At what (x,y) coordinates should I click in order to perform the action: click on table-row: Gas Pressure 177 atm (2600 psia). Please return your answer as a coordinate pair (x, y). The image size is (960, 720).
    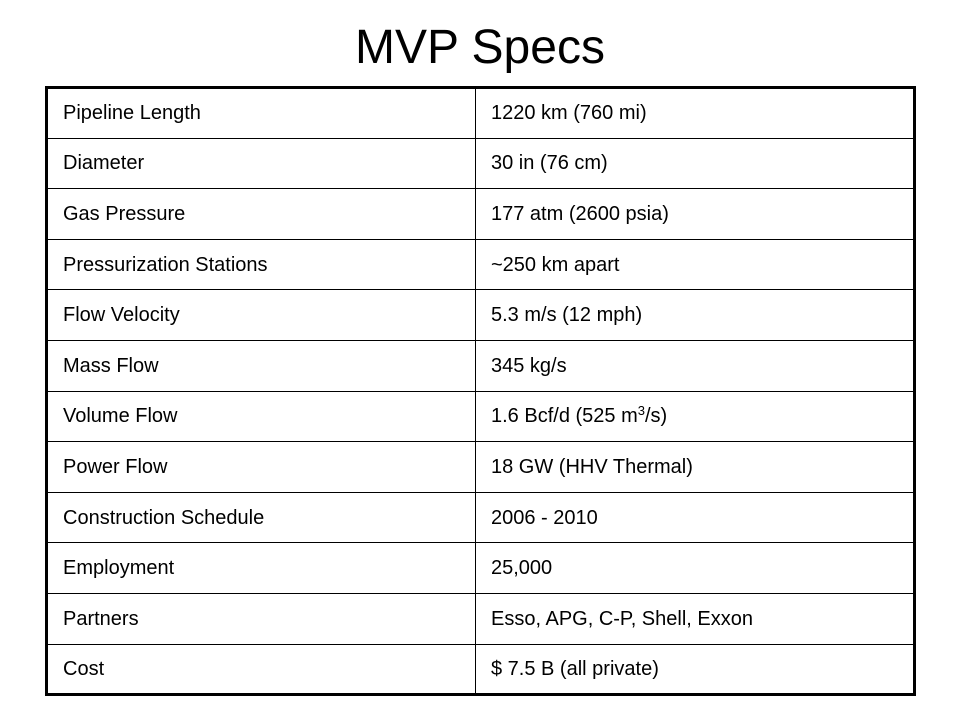
    Looking at the image, I should click on (480, 214).